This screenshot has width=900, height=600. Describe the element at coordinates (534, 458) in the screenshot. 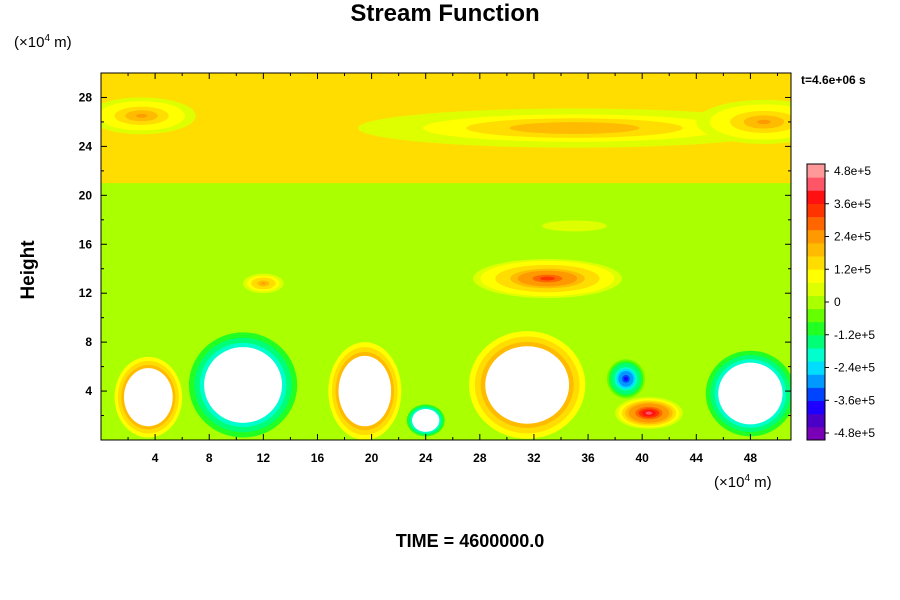

I see `x-tick-label: 32` at that location.